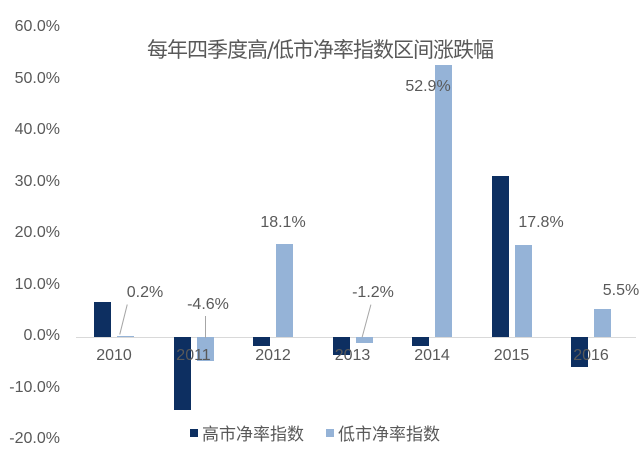 This screenshot has height=463, width=640. Describe the element at coordinates (193, 355) in the screenshot. I see `x-tick-label: 2011` at that location.